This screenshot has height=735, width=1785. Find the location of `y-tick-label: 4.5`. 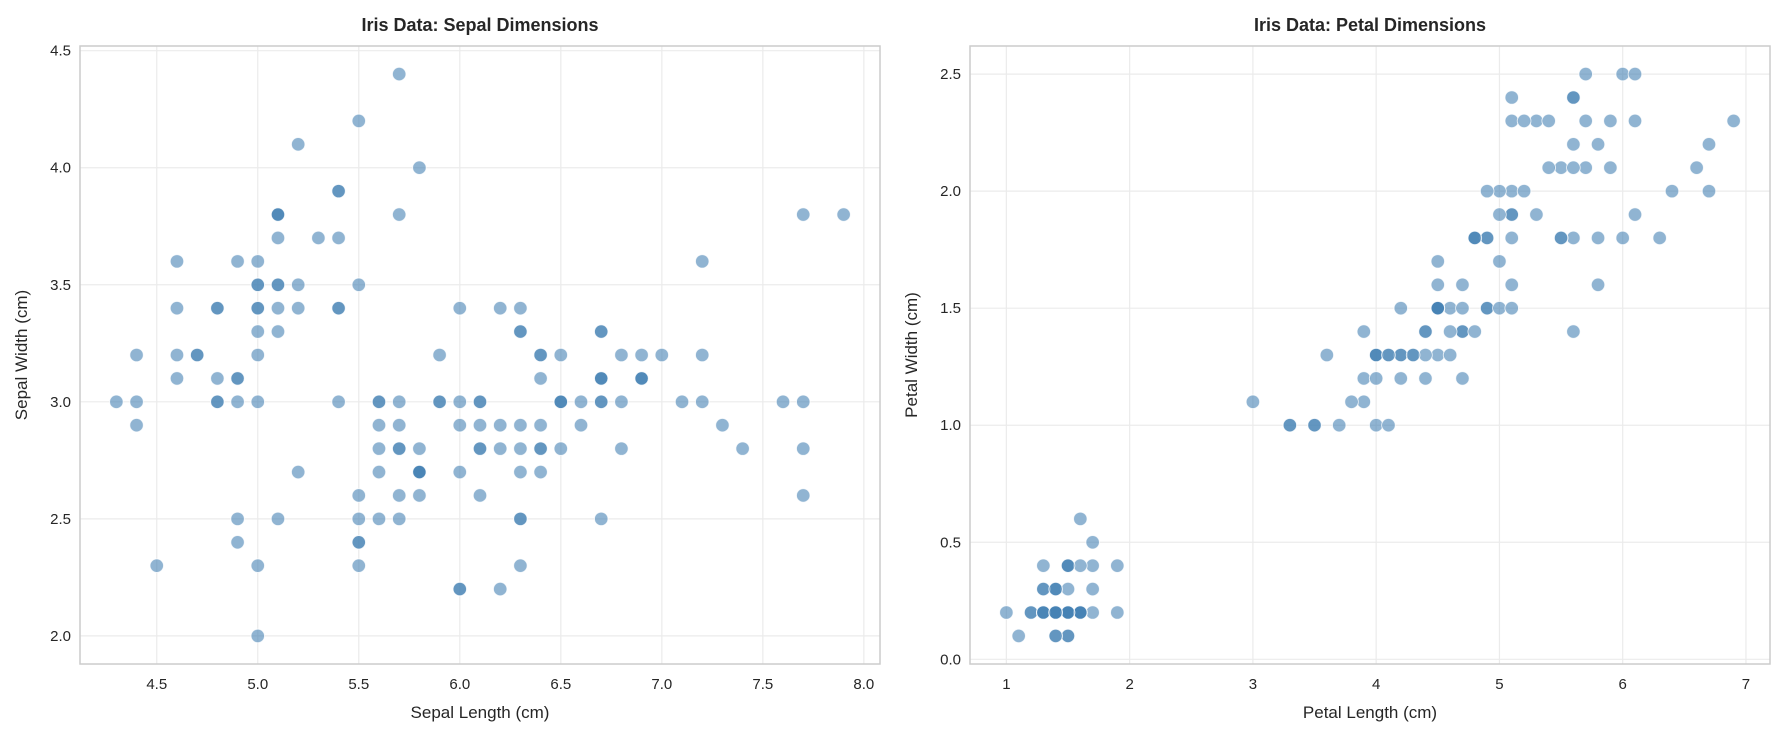

y-tick-label: 4.5 is located at coordinates (60, 51).